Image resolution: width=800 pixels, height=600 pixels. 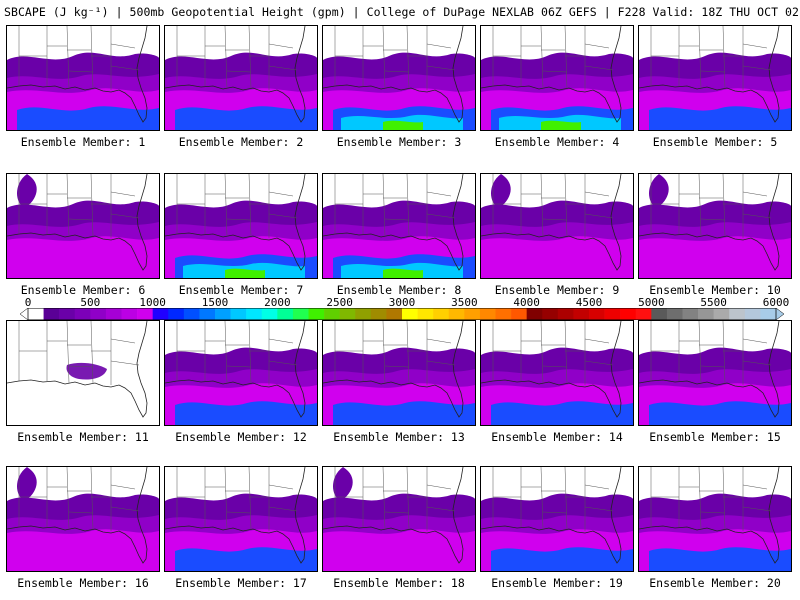 I want to click on ensemble-member-label: Ensemble Member: 12, so click(x=241, y=437).